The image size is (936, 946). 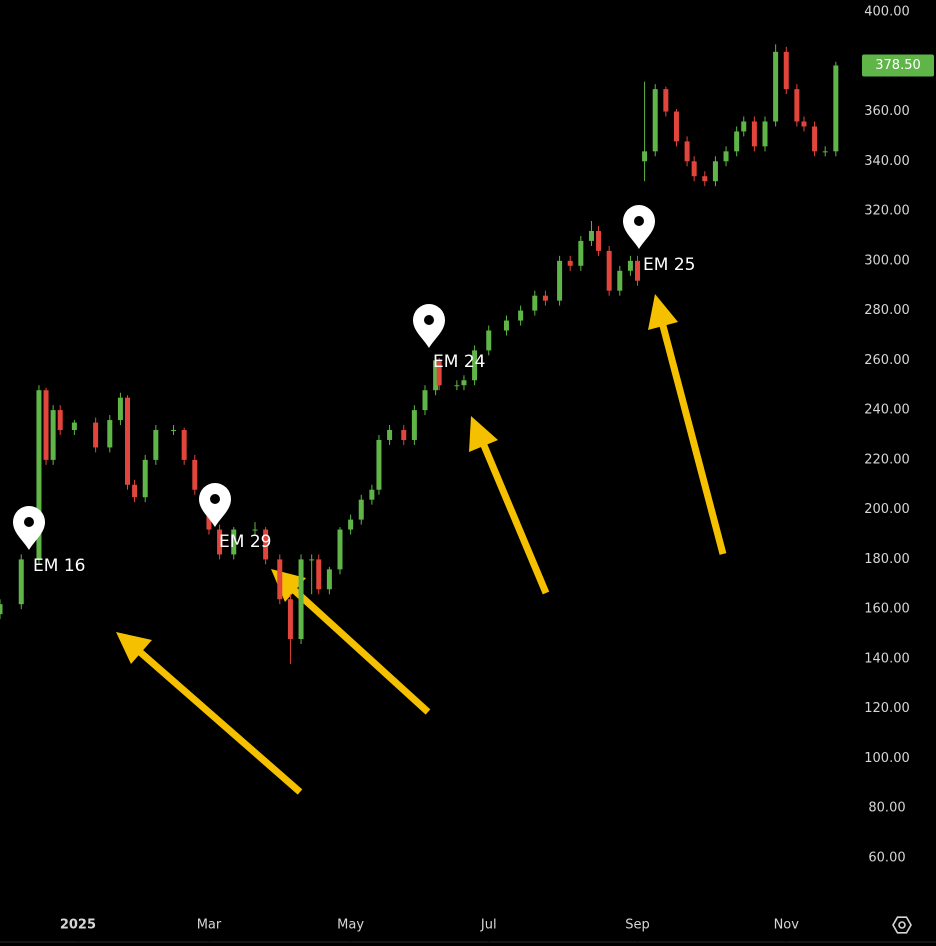 I want to click on y-tick-label: 60.00, so click(x=886, y=858).